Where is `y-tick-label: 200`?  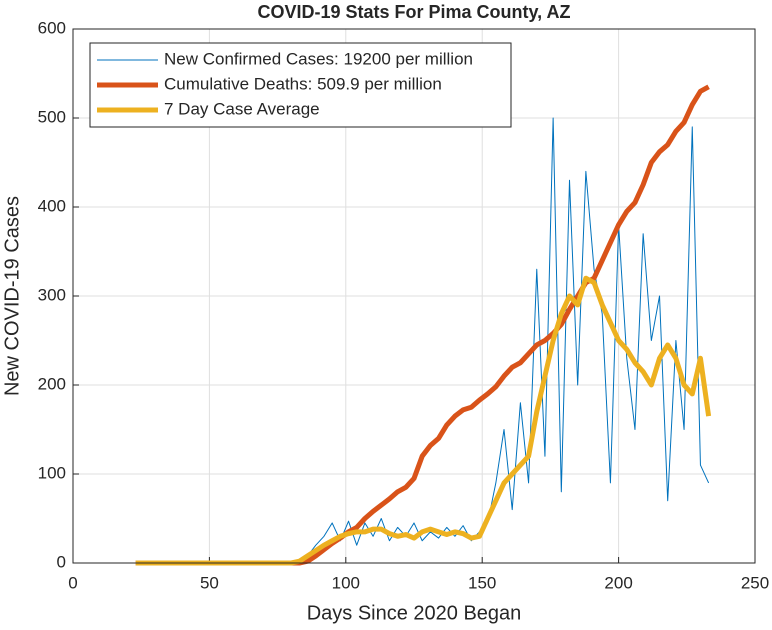
y-tick-label: 200 is located at coordinates (52, 383).